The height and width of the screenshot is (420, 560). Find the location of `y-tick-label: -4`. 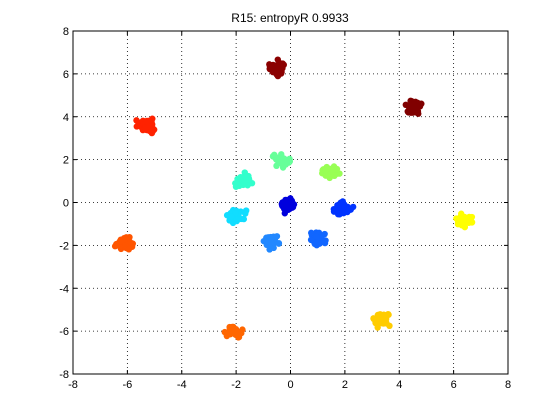

y-tick-label: -4 is located at coordinates (64, 289).